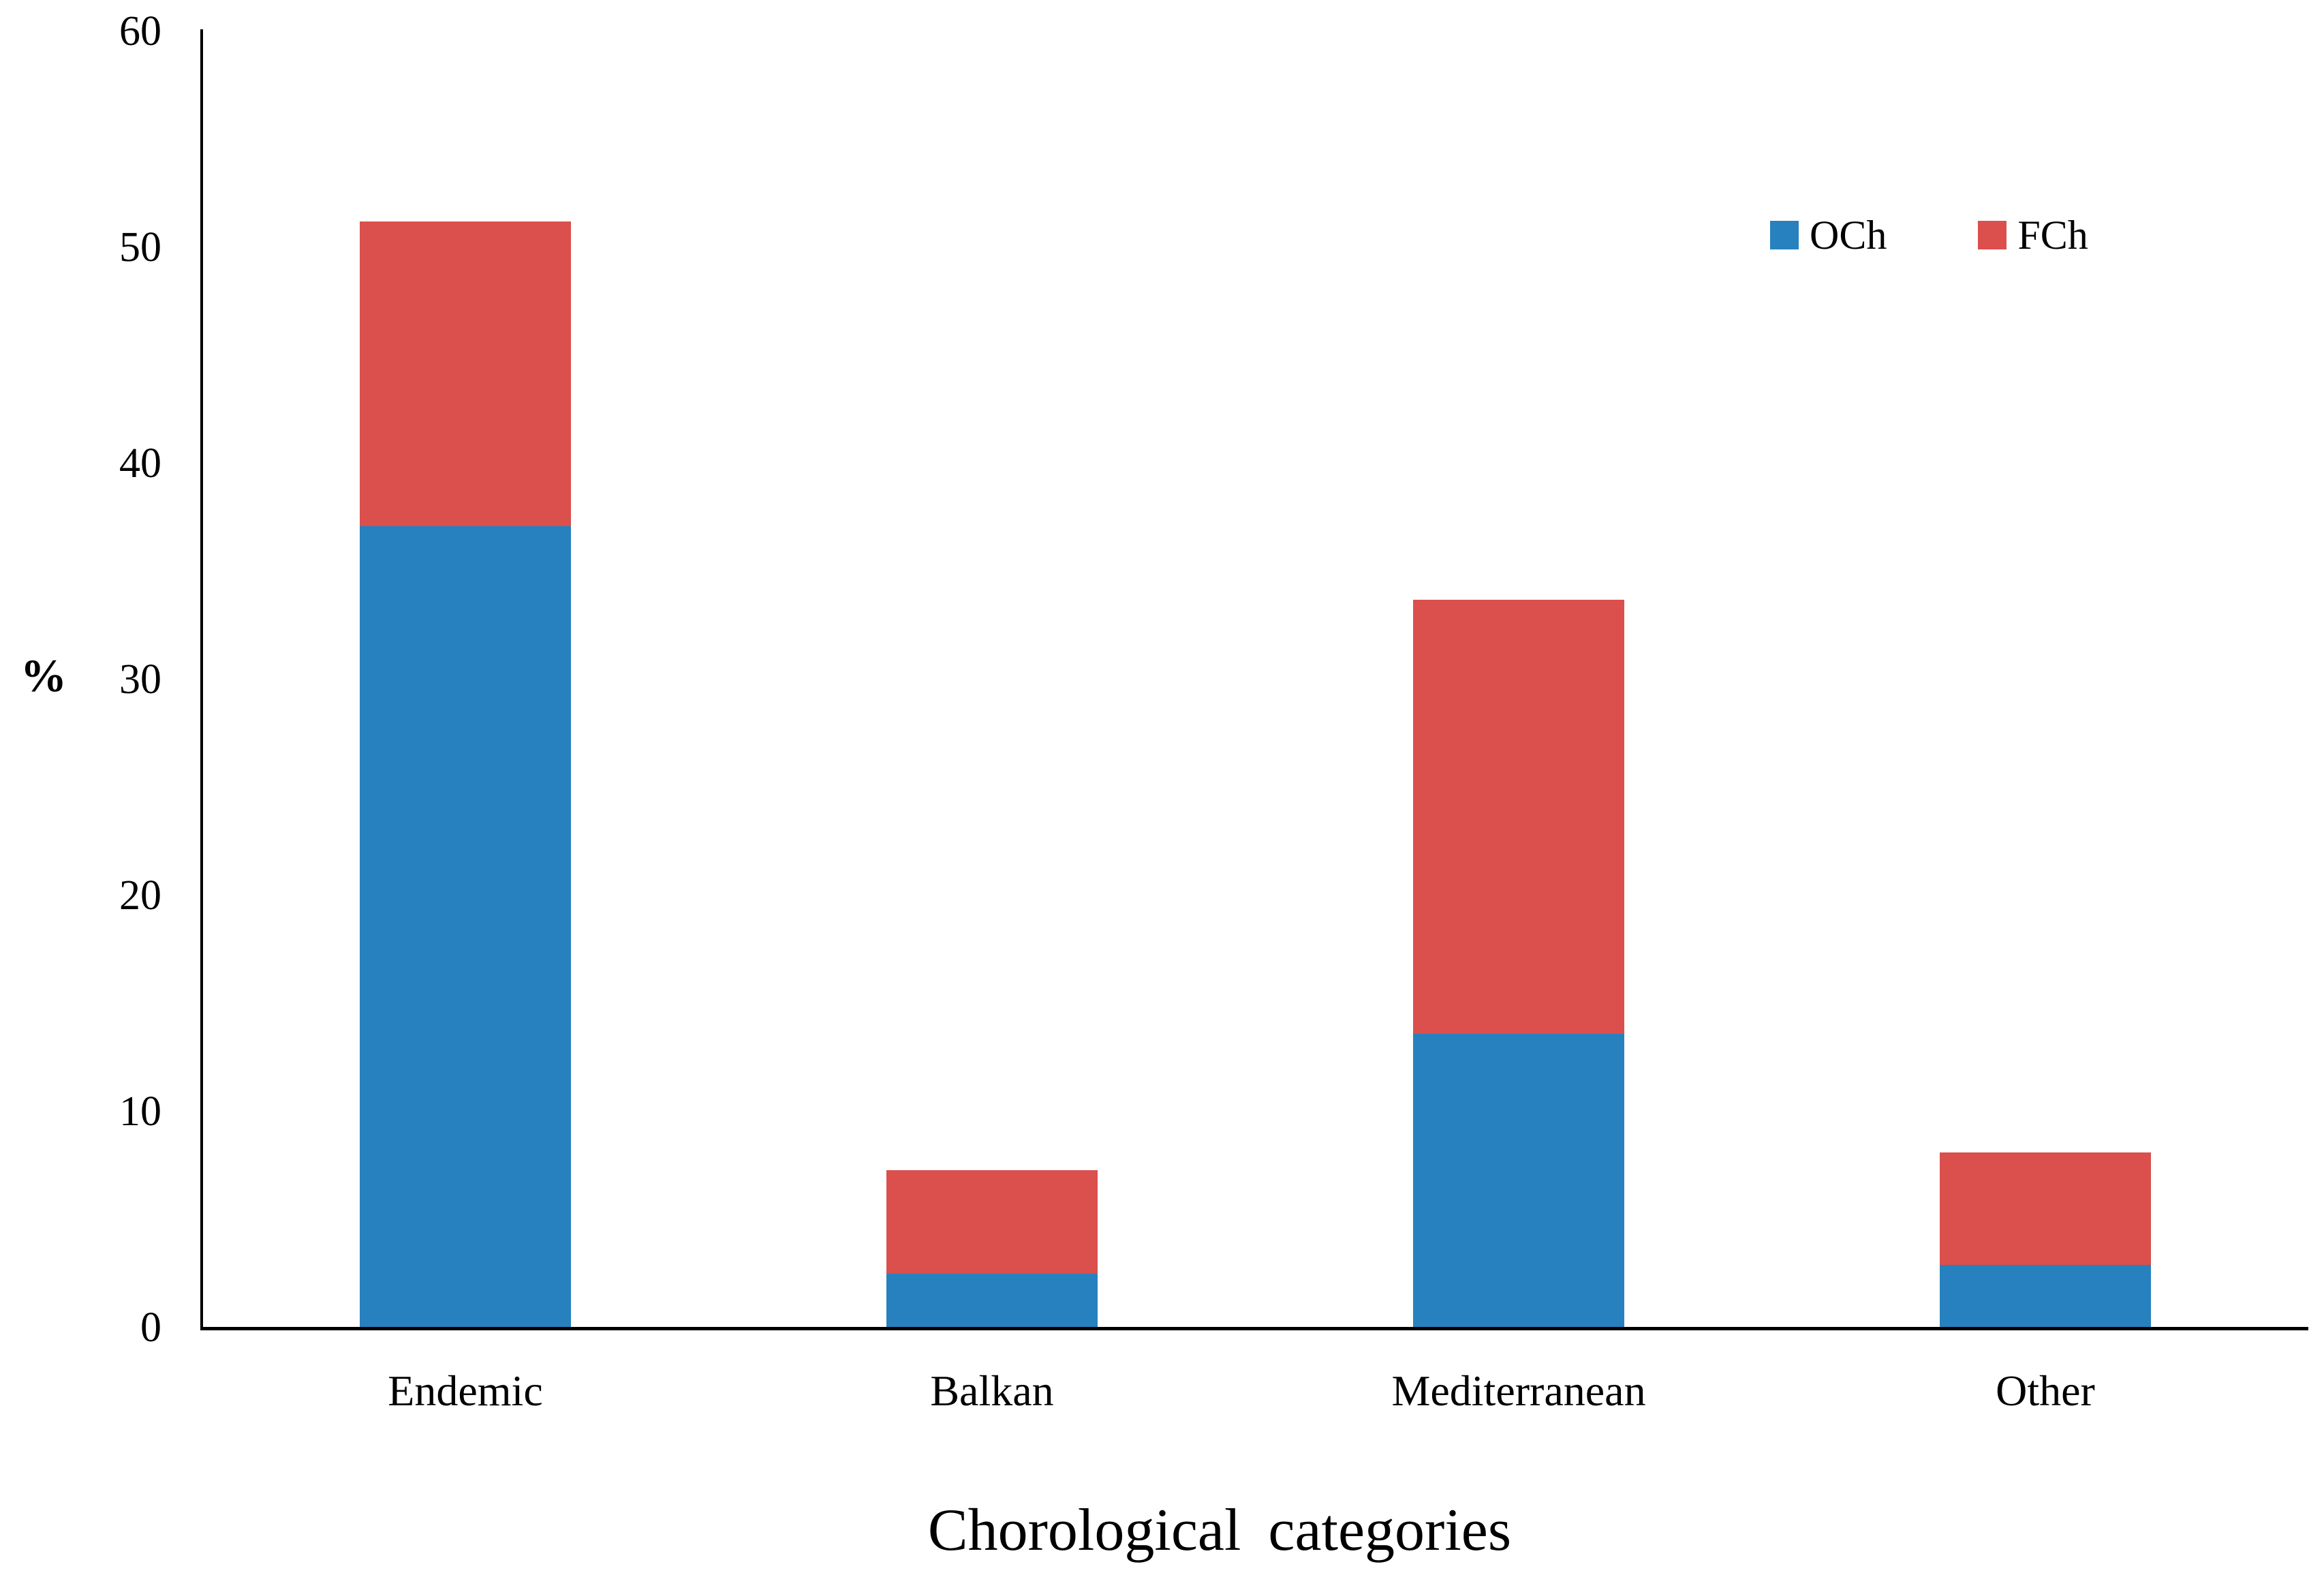  I want to click on y-tick-label-50: 50, so click(140, 247).